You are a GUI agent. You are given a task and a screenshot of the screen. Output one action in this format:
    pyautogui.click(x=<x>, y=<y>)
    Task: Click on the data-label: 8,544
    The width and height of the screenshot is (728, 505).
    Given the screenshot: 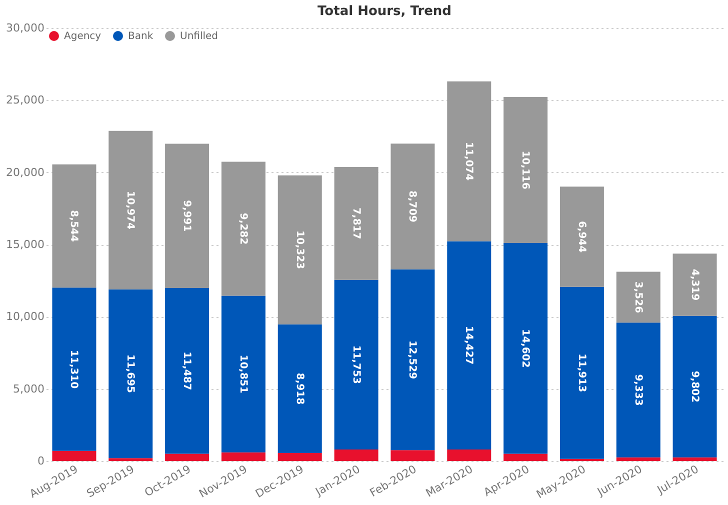 What is the action you would take?
    pyautogui.click(x=74, y=226)
    